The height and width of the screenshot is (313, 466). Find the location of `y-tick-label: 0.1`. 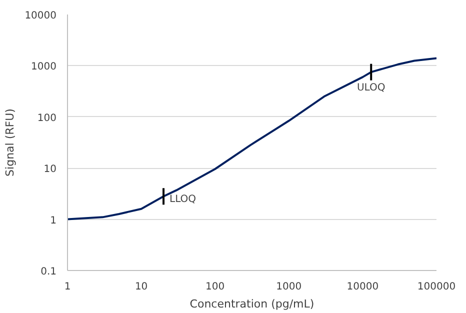

y-tick-label: 0.1 is located at coordinates (48, 272).